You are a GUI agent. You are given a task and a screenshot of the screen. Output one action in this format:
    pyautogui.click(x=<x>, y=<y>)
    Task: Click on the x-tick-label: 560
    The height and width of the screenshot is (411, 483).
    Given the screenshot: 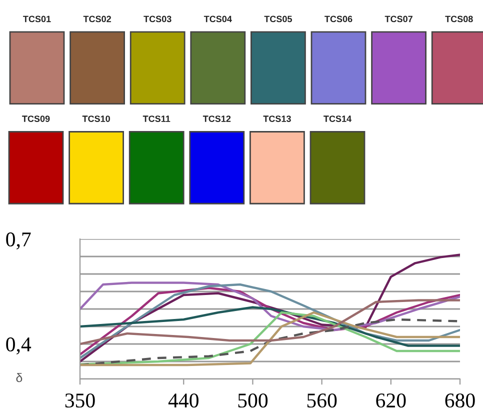 What is the action you would take?
    pyautogui.click(x=322, y=400)
    